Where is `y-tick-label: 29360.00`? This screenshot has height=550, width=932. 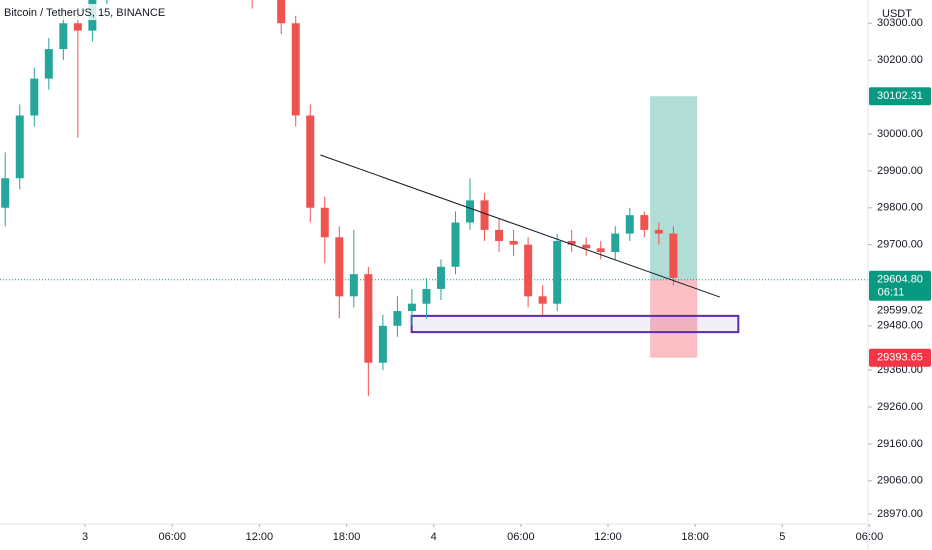 y-tick-label: 29360.00 is located at coordinates (900, 370).